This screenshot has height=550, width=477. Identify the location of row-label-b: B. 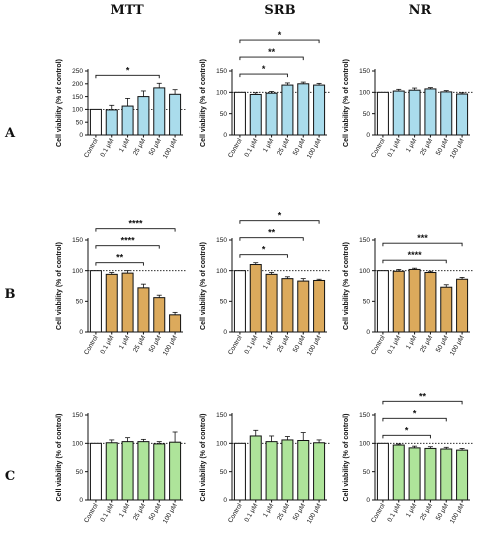
(10, 294).